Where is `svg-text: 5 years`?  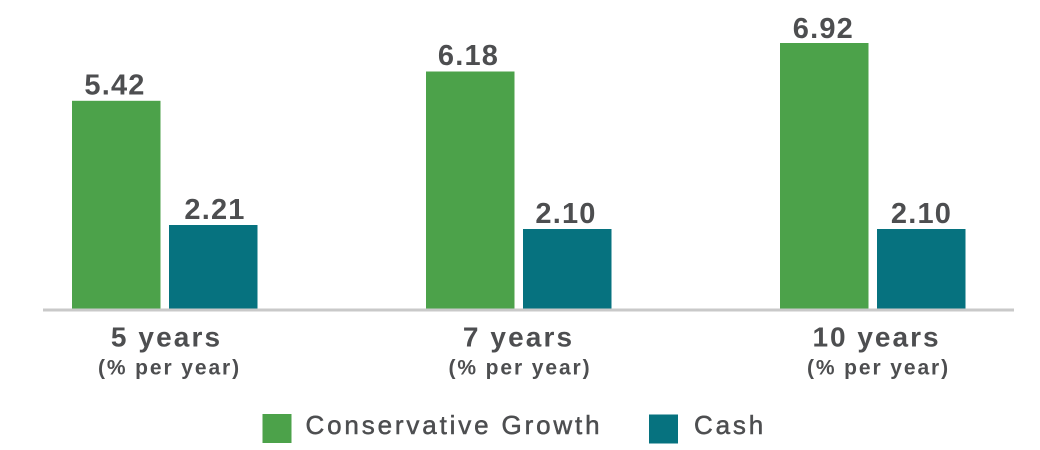 svg-text: 5 years is located at coordinates (166, 336).